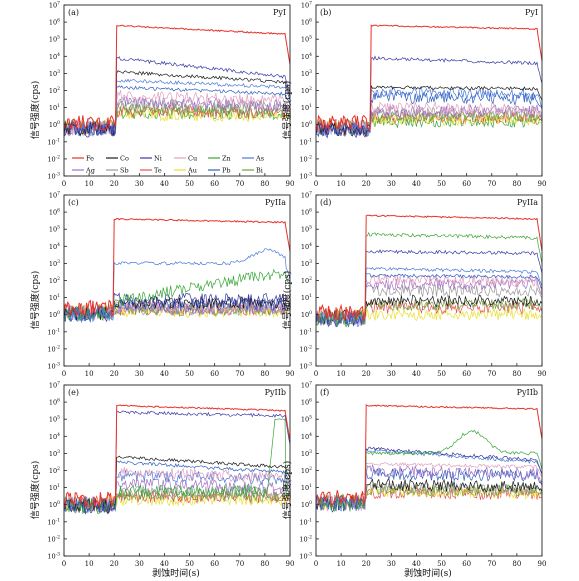 The image size is (579, 581). What do you see at coordinates (35, 490) in the screenshot?
I see `y-axis-label-bottom: 信号强度(cps)` at bounding box center [35, 490].